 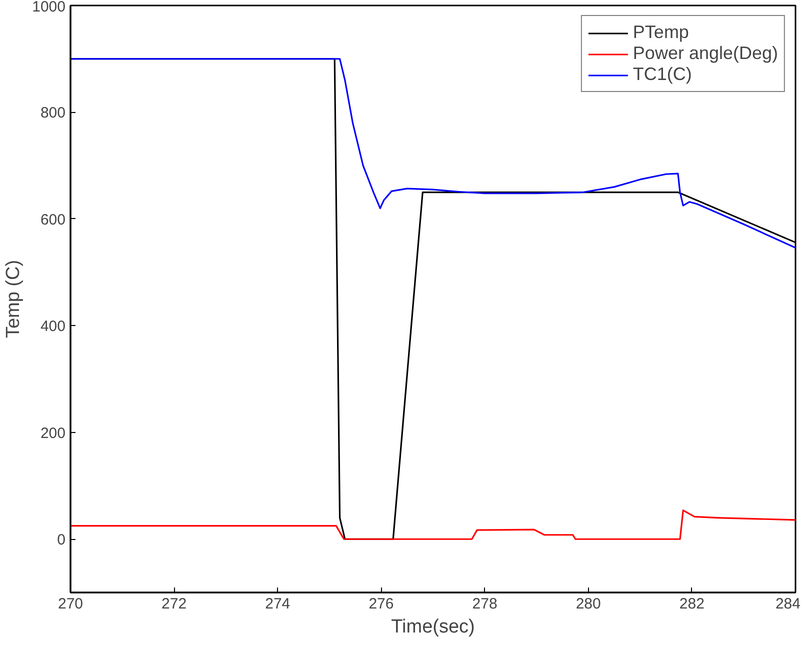 What do you see at coordinates (705, 53) in the screenshot?
I see `legend-label: Power angle(Deg)` at bounding box center [705, 53].